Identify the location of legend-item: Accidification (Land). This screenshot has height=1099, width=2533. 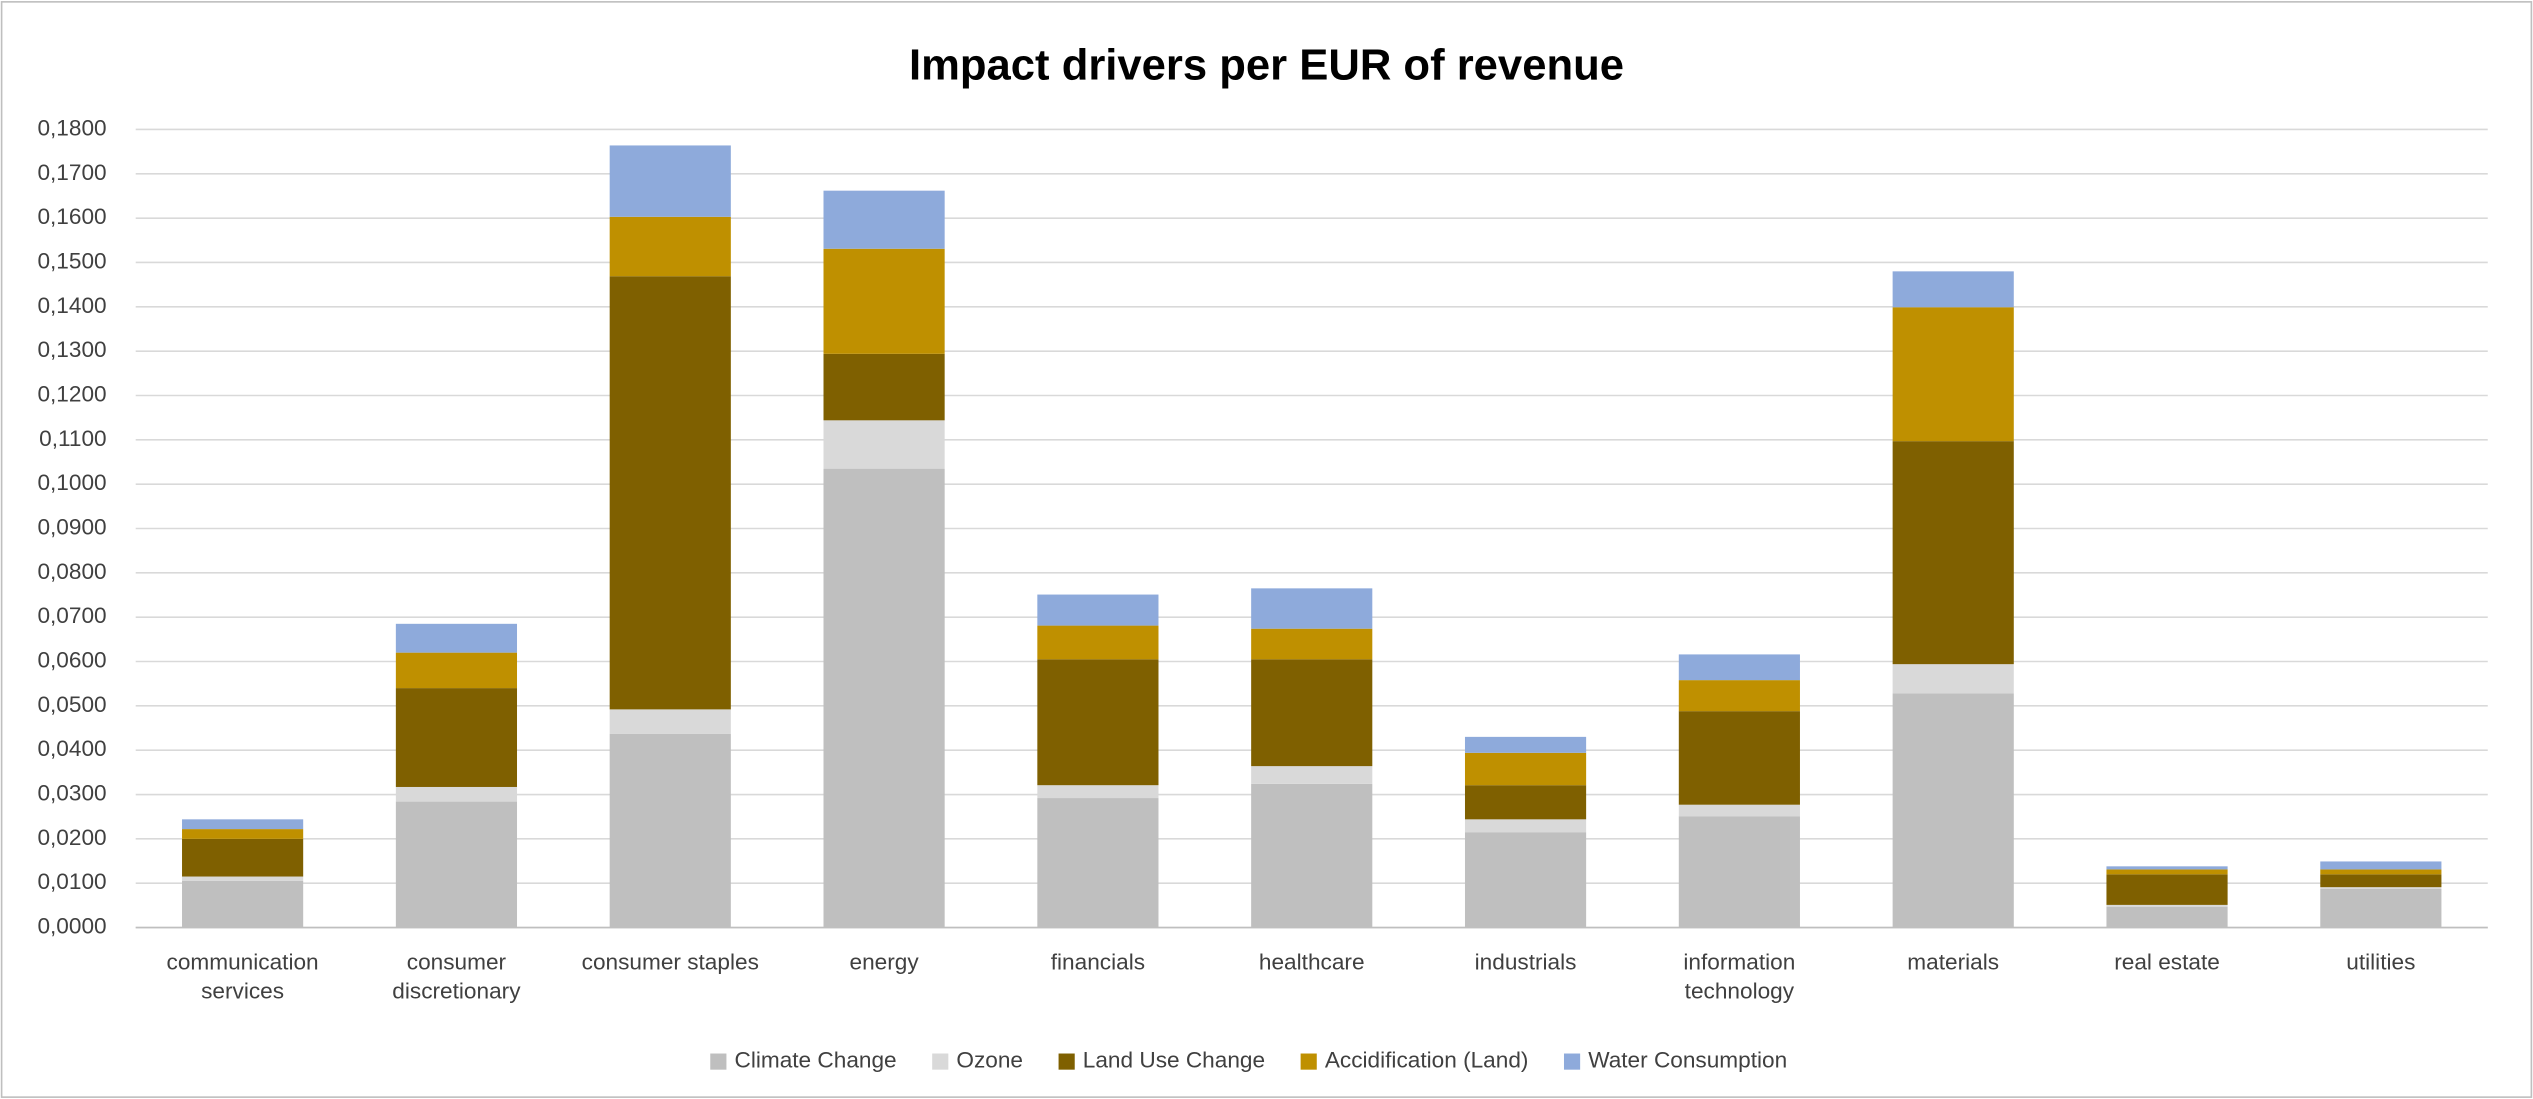
(1414, 1060).